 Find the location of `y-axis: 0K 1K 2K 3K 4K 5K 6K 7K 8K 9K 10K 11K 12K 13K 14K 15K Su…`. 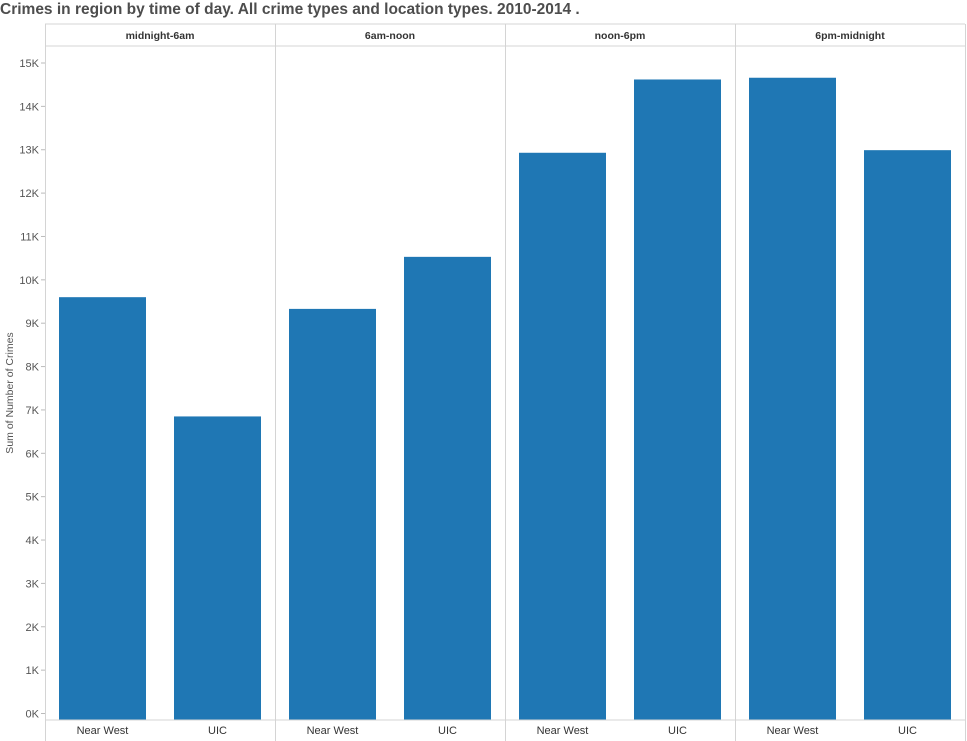

y-axis: 0K 1K 2K 3K 4K 5K 6K 7K 8K 9K 10K 11K 12K 13K 14K 15K Su… is located at coordinates (24, 389).